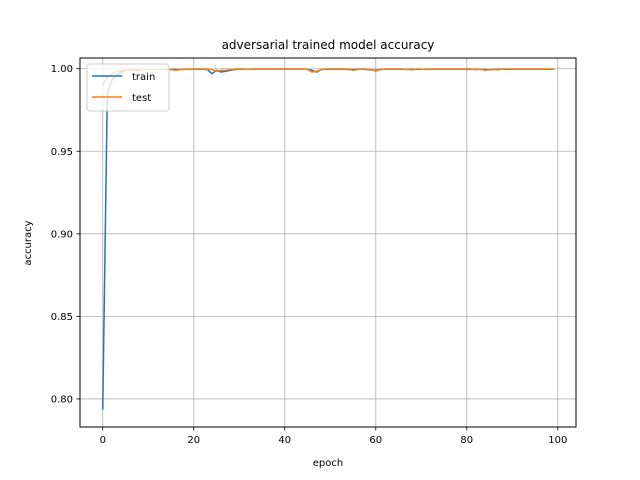 Image resolution: width=640 pixels, height=480 pixels. I want to click on legend-box, so click(128, 87).